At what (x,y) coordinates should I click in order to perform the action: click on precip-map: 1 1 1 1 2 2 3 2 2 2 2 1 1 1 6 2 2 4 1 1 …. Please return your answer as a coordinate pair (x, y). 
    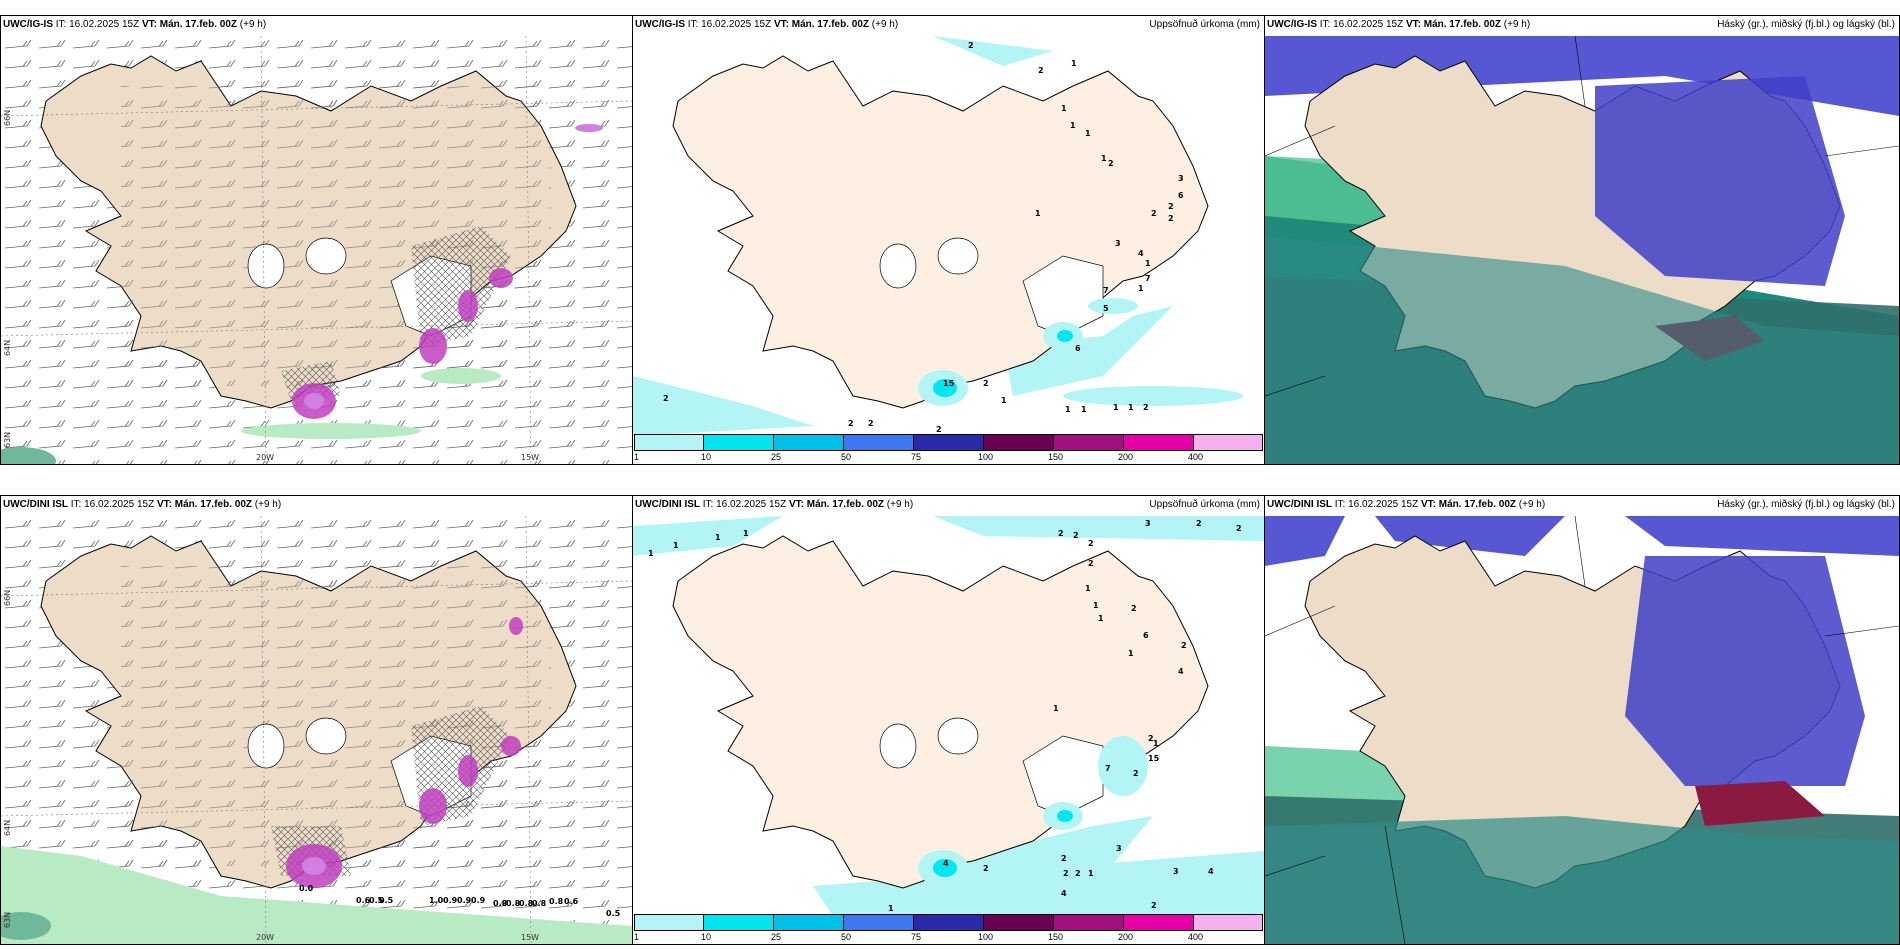
    Looking at the image, I should click on (948, 716).